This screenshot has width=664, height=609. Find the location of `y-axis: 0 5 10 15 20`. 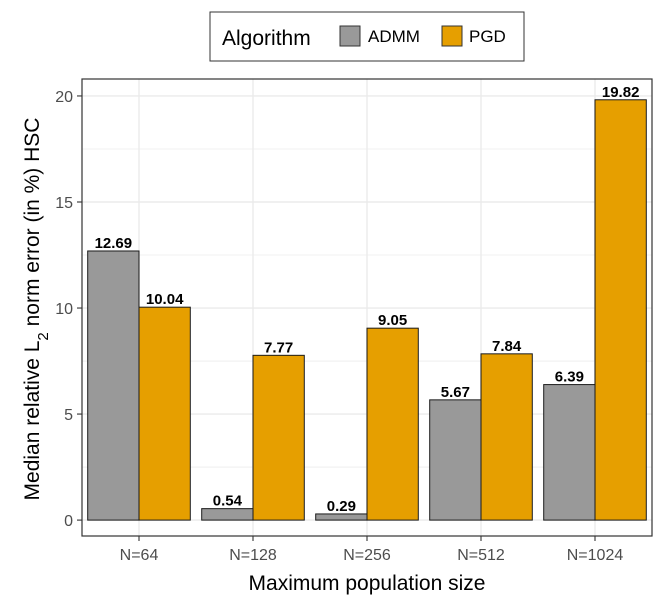

y-axis: 0 5 10 15 20 is located at coordinates (68, 309).